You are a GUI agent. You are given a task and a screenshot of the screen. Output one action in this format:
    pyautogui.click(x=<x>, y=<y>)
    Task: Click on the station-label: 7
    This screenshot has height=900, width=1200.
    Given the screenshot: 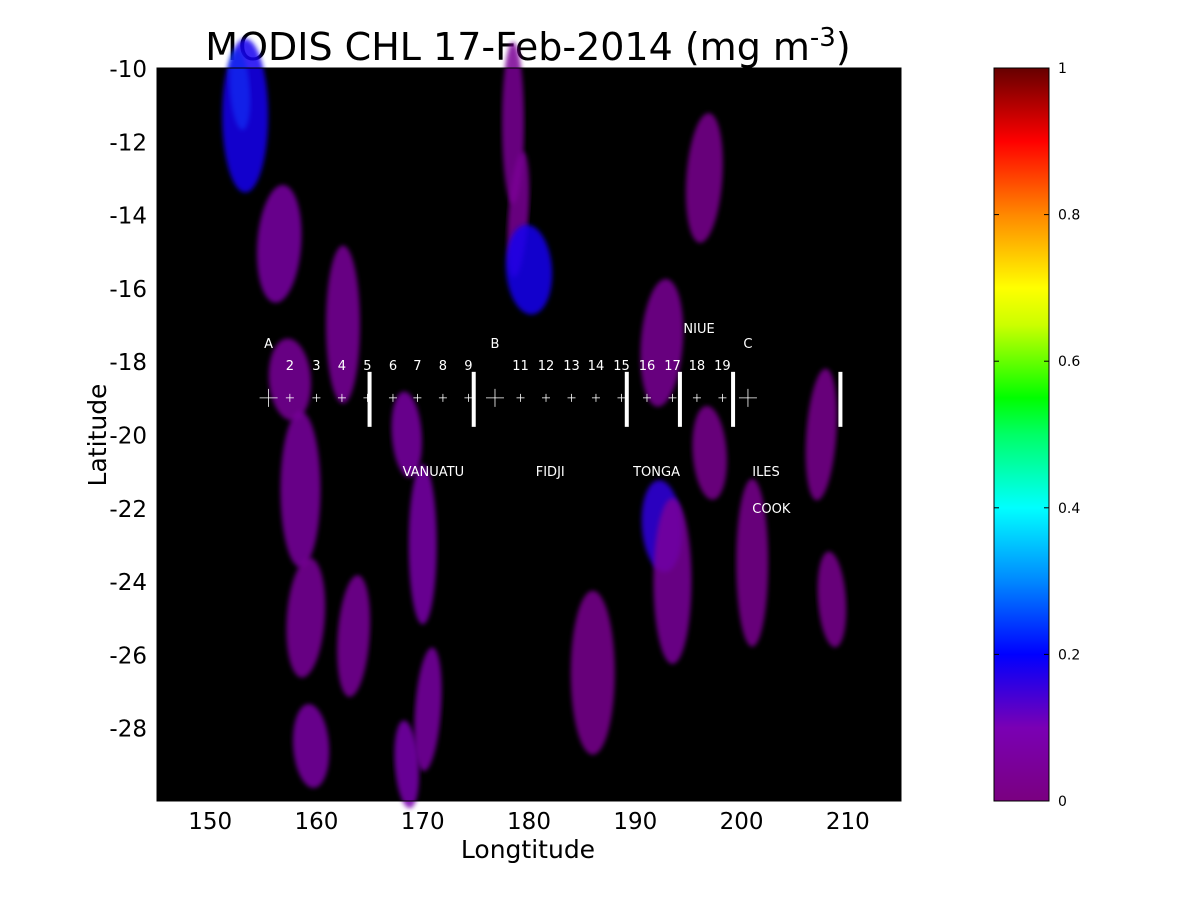 What is the action you would take?
    pyautogui.click(x=417, y=366)
    